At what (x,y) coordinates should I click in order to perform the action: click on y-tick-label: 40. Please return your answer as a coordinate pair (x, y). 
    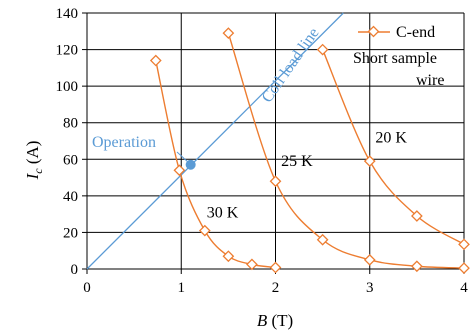
    Looking at the image, I should click on (70, 197).